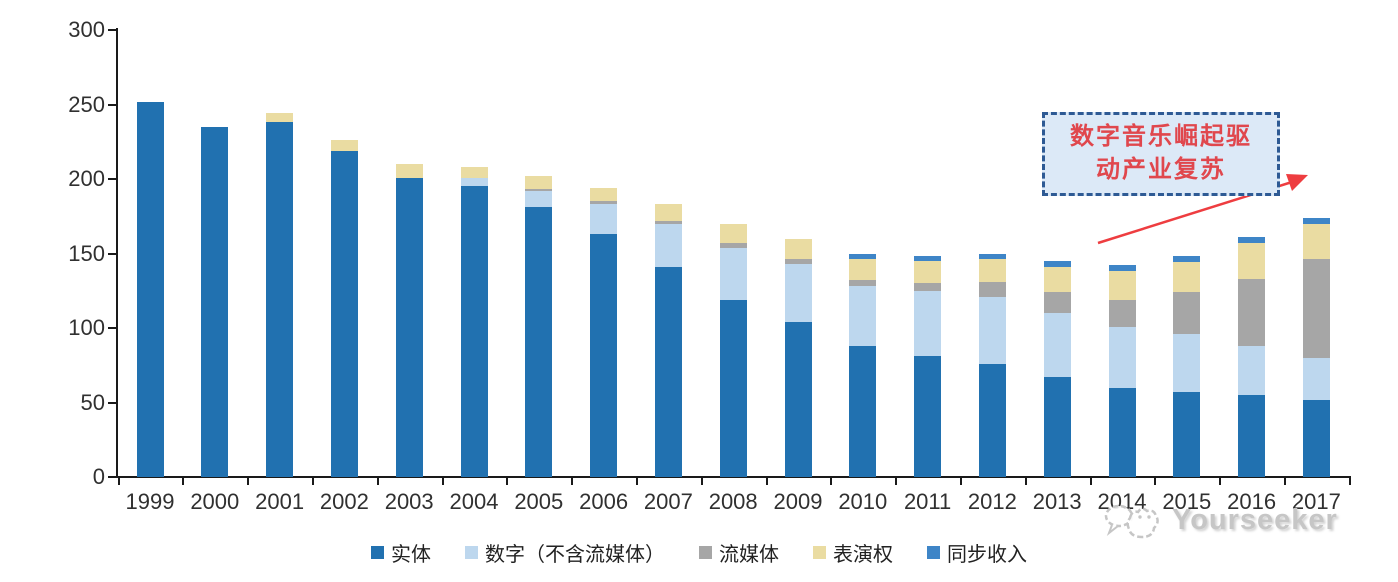  What do you see at coordinates (280, 501) in the screenshot?
I see `x-axis-label: 2001` at bounding box center [280, 501].